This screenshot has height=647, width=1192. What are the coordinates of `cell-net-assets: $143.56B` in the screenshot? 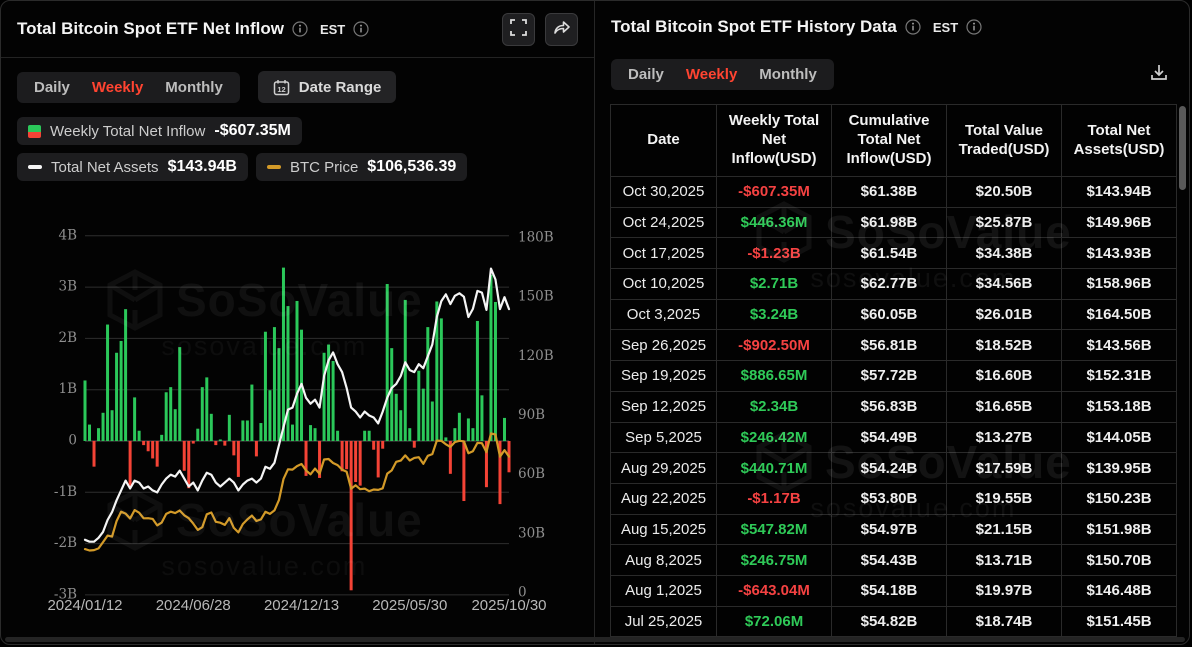 It's located at (1119, 346).